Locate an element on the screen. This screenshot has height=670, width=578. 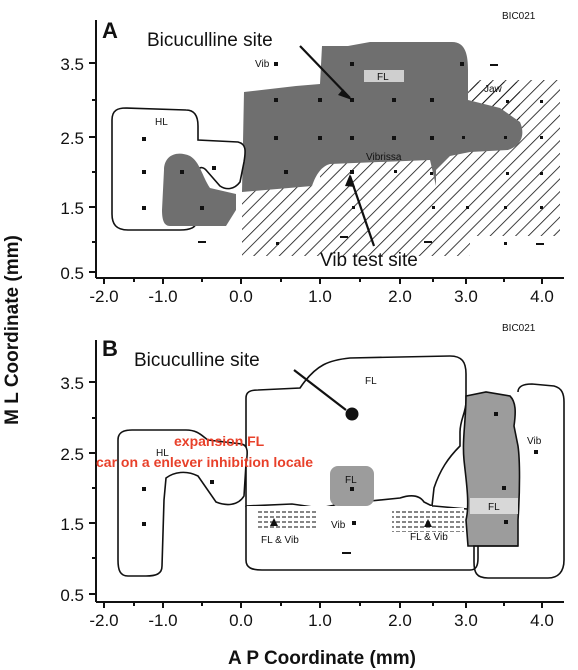
panel-a-x-tick: 4.0 is located at coordinates (542, 296).